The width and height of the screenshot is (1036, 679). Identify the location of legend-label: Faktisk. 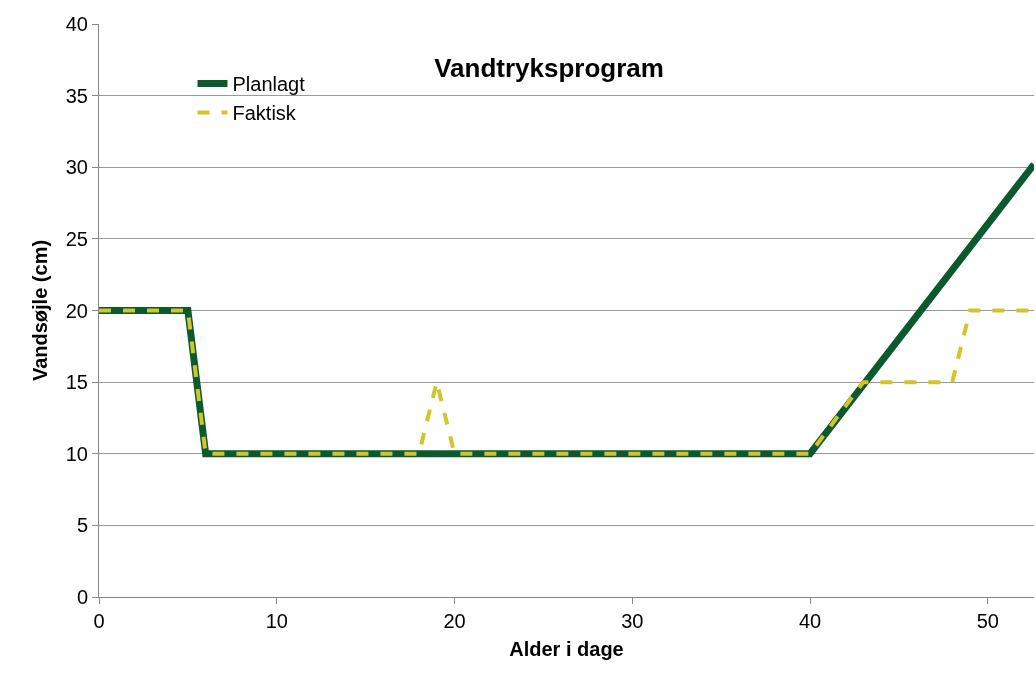
(264, 113).